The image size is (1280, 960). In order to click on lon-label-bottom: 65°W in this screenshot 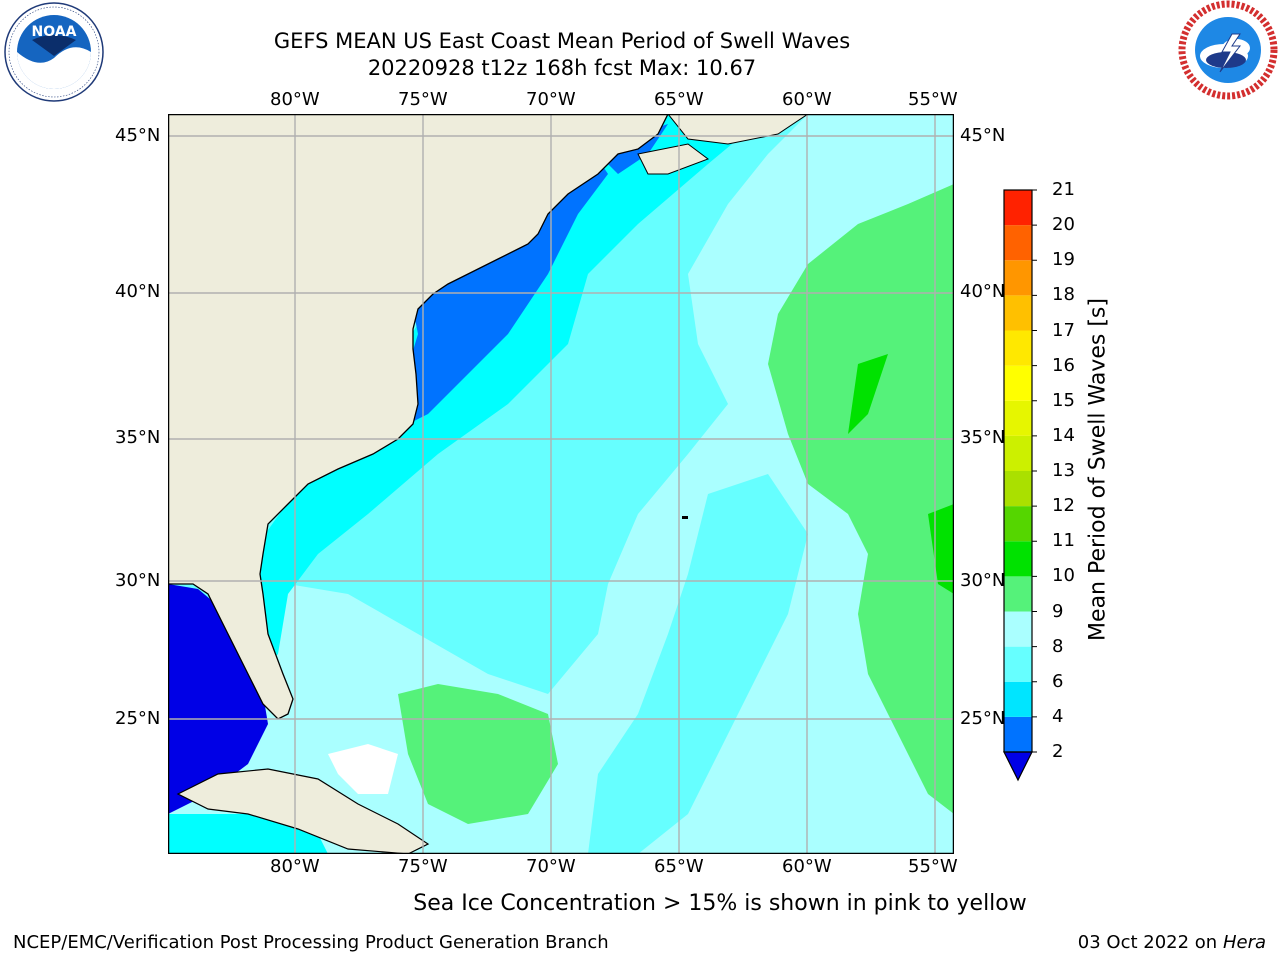, I will do `click(679, 866)`.